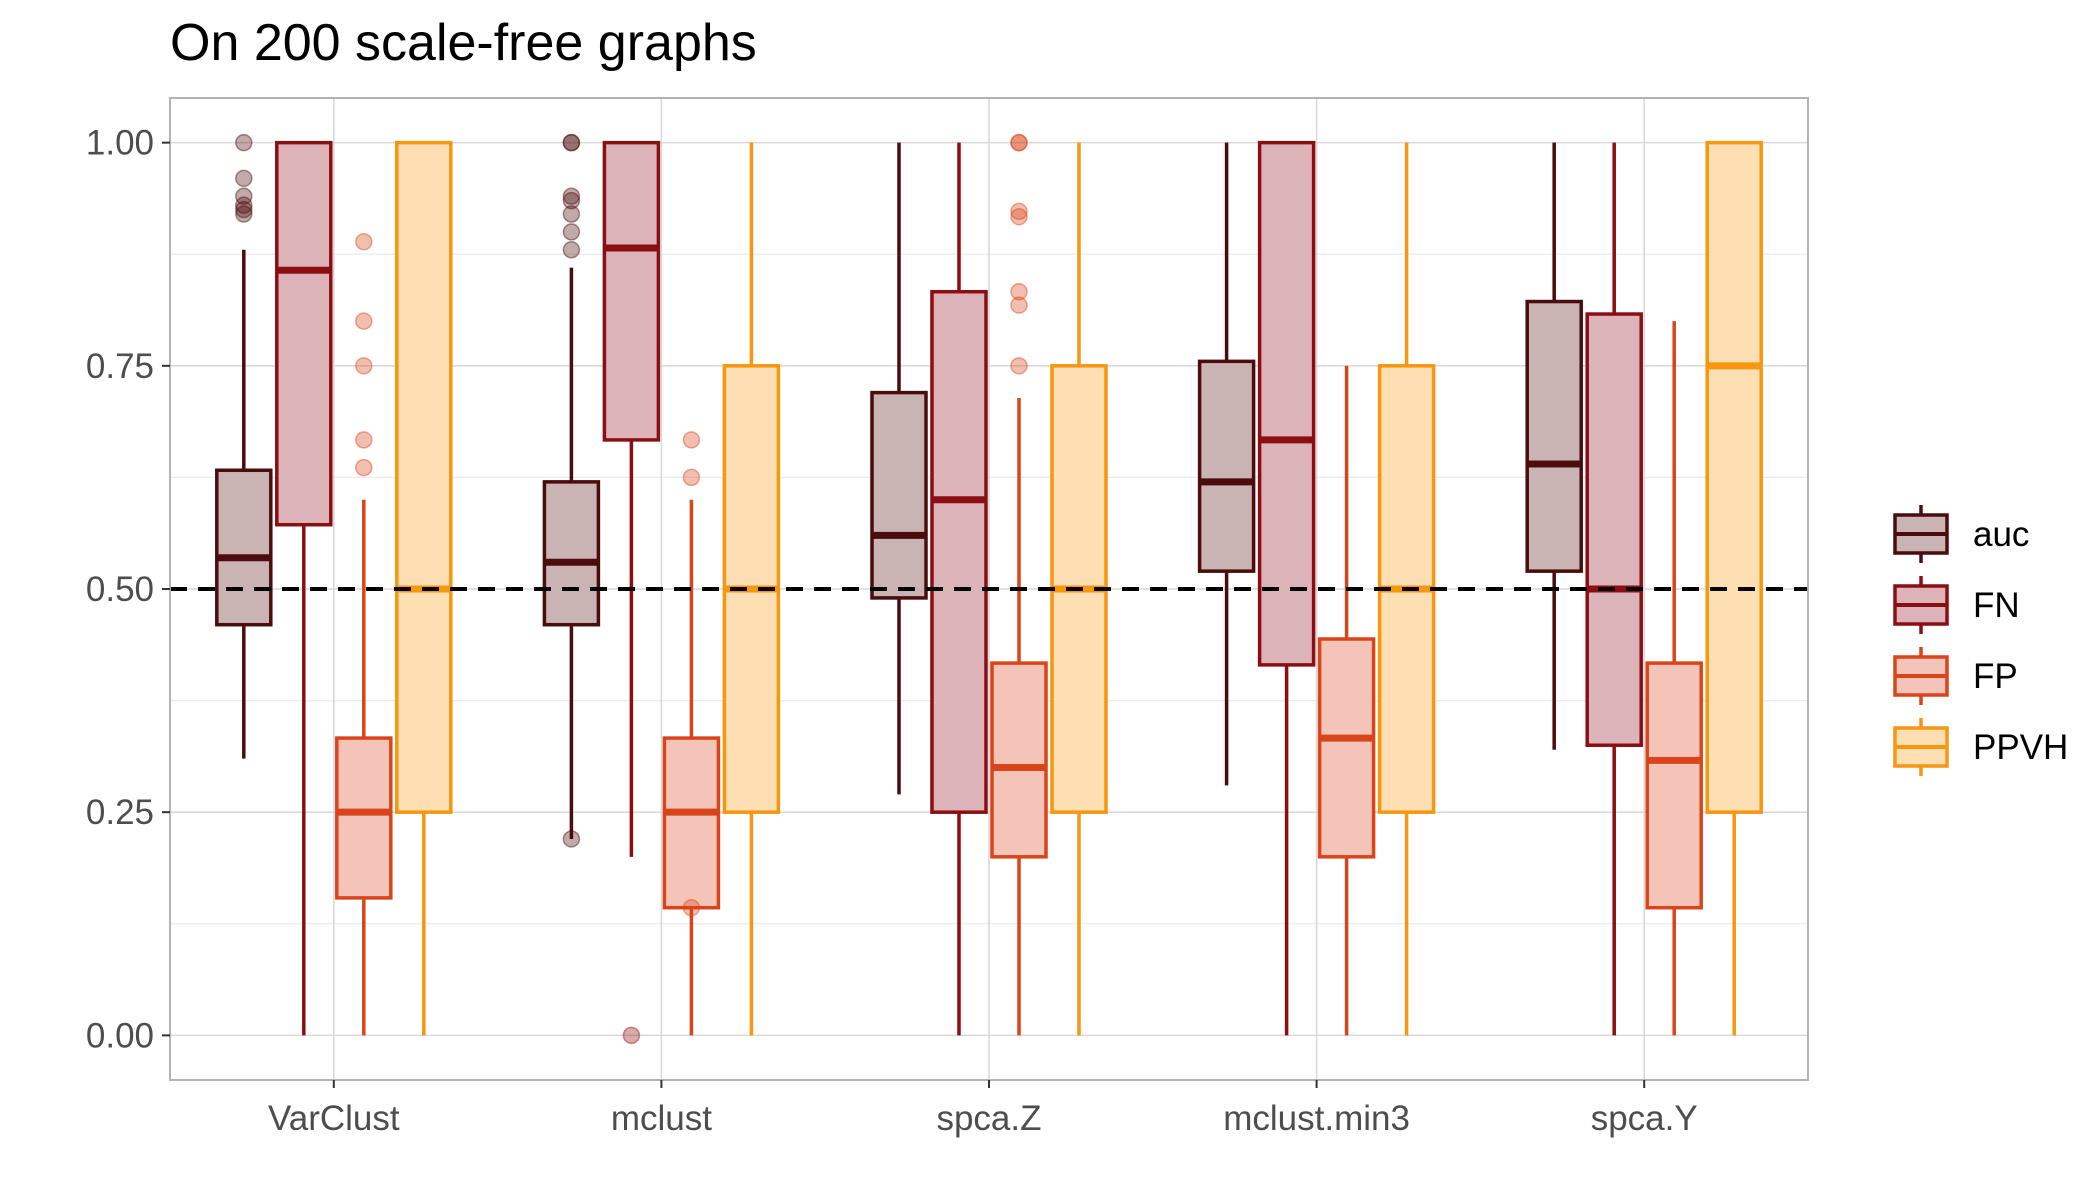 This screenshot has height=1200, width=2100. I want to click on box-FP-spca.Y, so click(1674, 678).